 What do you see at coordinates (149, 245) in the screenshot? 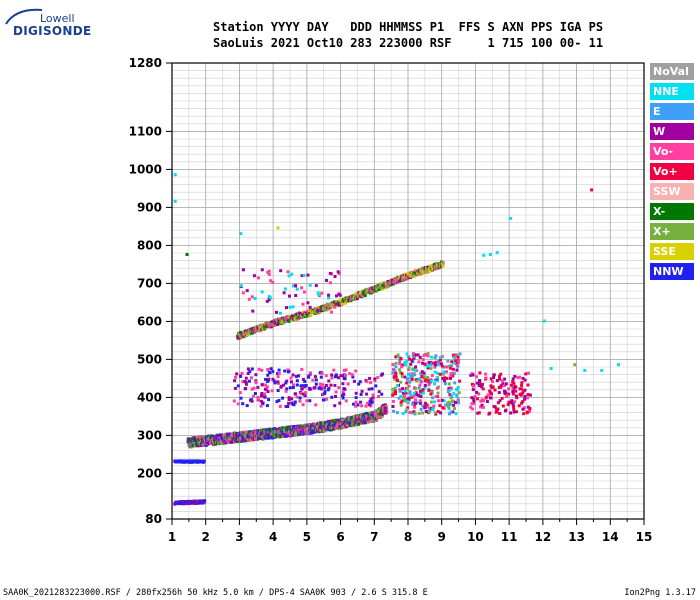
I see `y-tick-label: 800` at bounding box center [149, 245].